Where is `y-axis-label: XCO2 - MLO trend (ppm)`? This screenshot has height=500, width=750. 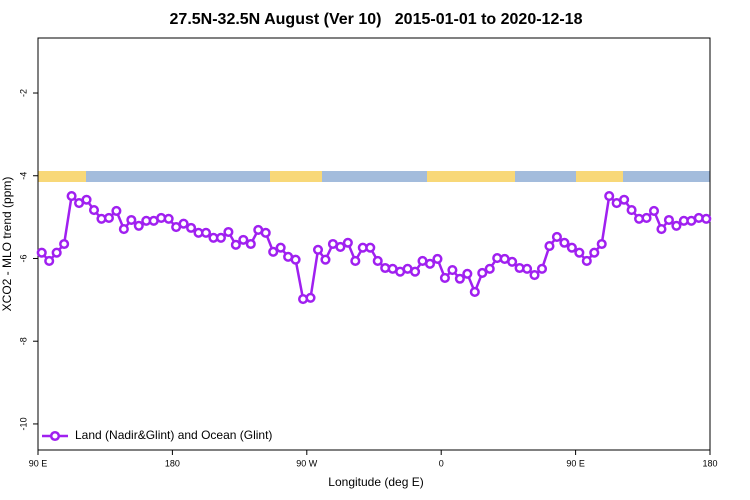 y-axis-label: XCO2 - MLO trend (ppm) is located at coordinates (7, 244).